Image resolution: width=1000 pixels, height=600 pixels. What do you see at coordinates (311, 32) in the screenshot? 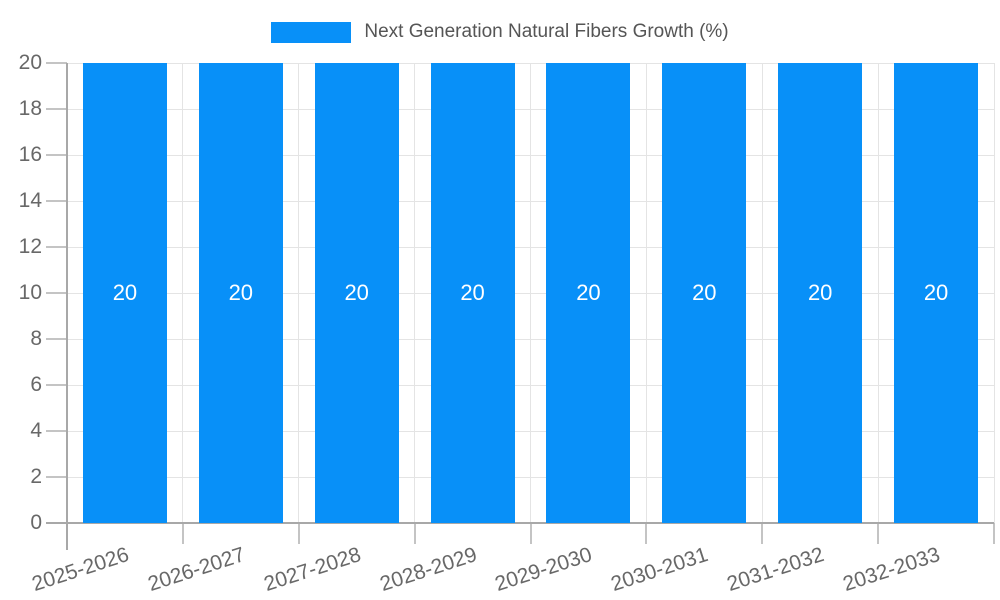
I see `legend-swatch` at bounding box center [311, 32].